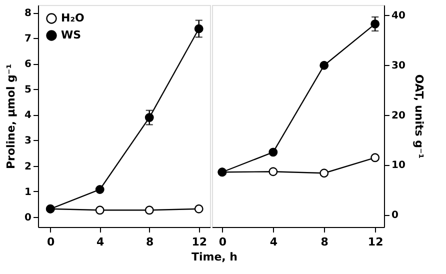 The height and width of the screenshot is (274, 446). What do you see at coordinates (399, 66) in the screenshot?
I see `y2-tick-label: 30` at bounding box center [399, 66].